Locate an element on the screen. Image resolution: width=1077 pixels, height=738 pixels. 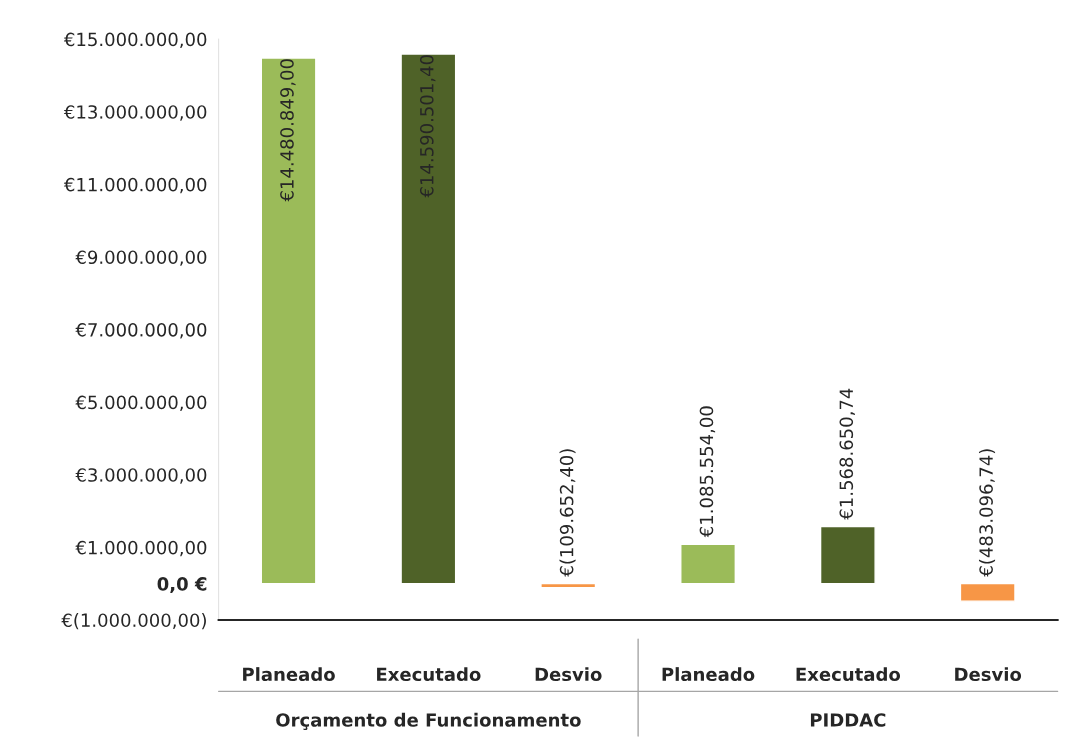
data-label: €1.085.554,00 is located at coordinates (707, 472).